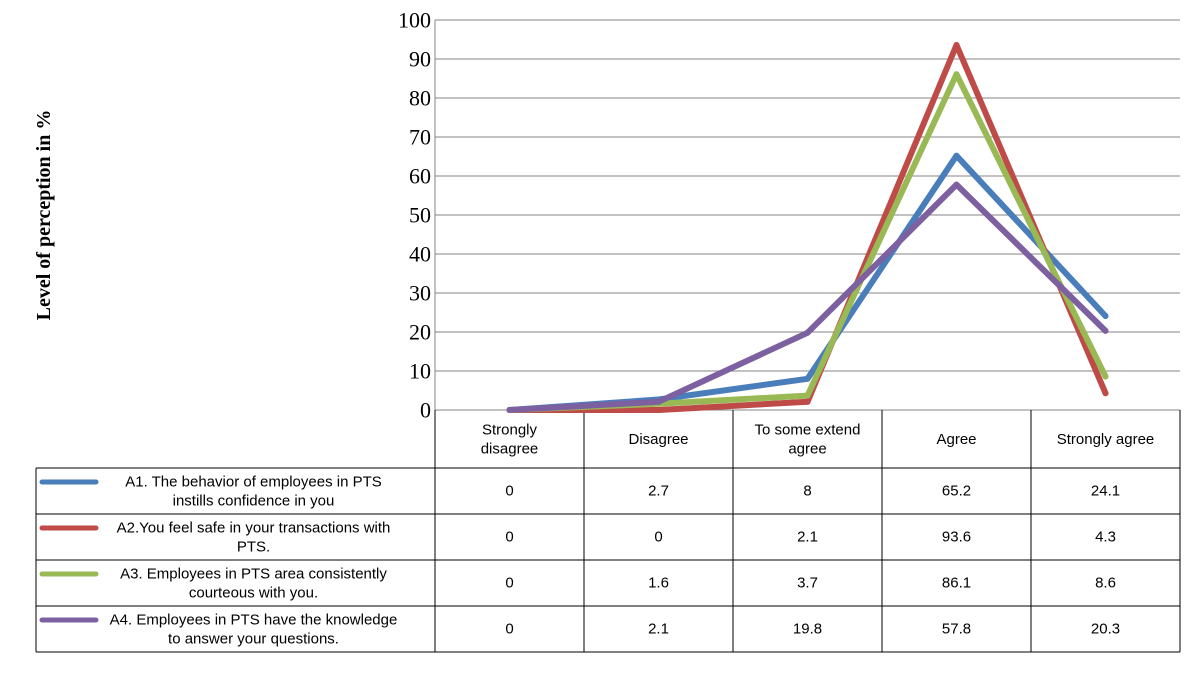 Image resolution: width=1189 pixels, height=697 pixels. Describe the element at coordinates (420, 293) in the screenshot. I see `y-tick-label: 30` at that location.